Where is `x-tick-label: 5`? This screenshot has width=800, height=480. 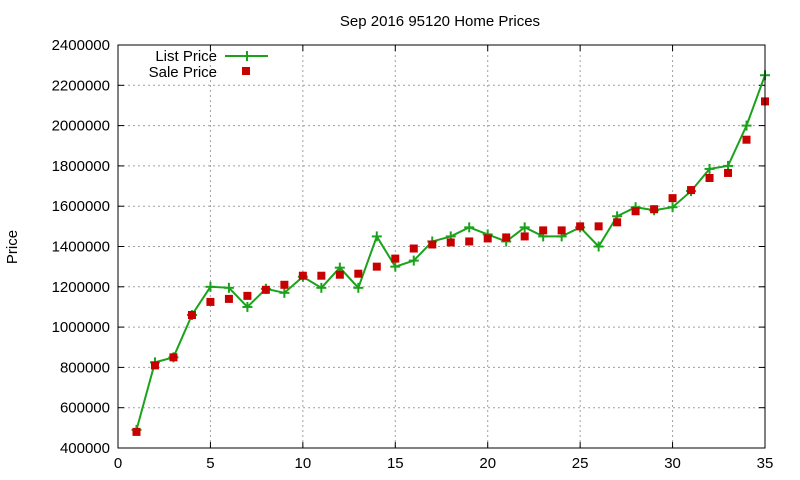
x-tick-label: 5 is located at coordinates (210, 463).